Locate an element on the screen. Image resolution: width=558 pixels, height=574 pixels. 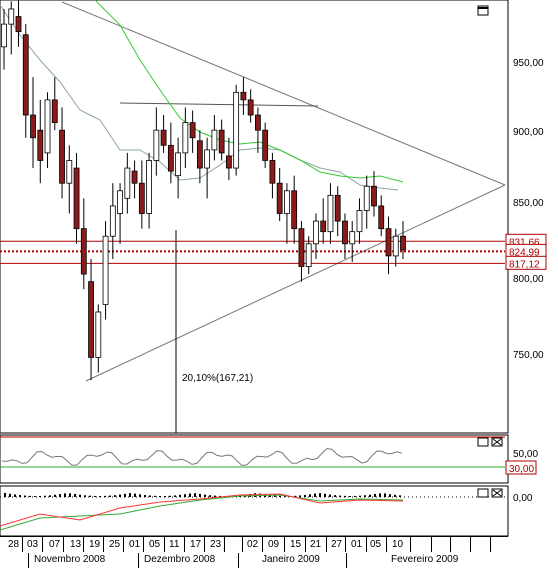
price-tag-text: 824,99 is located at coordinates (524, 252).